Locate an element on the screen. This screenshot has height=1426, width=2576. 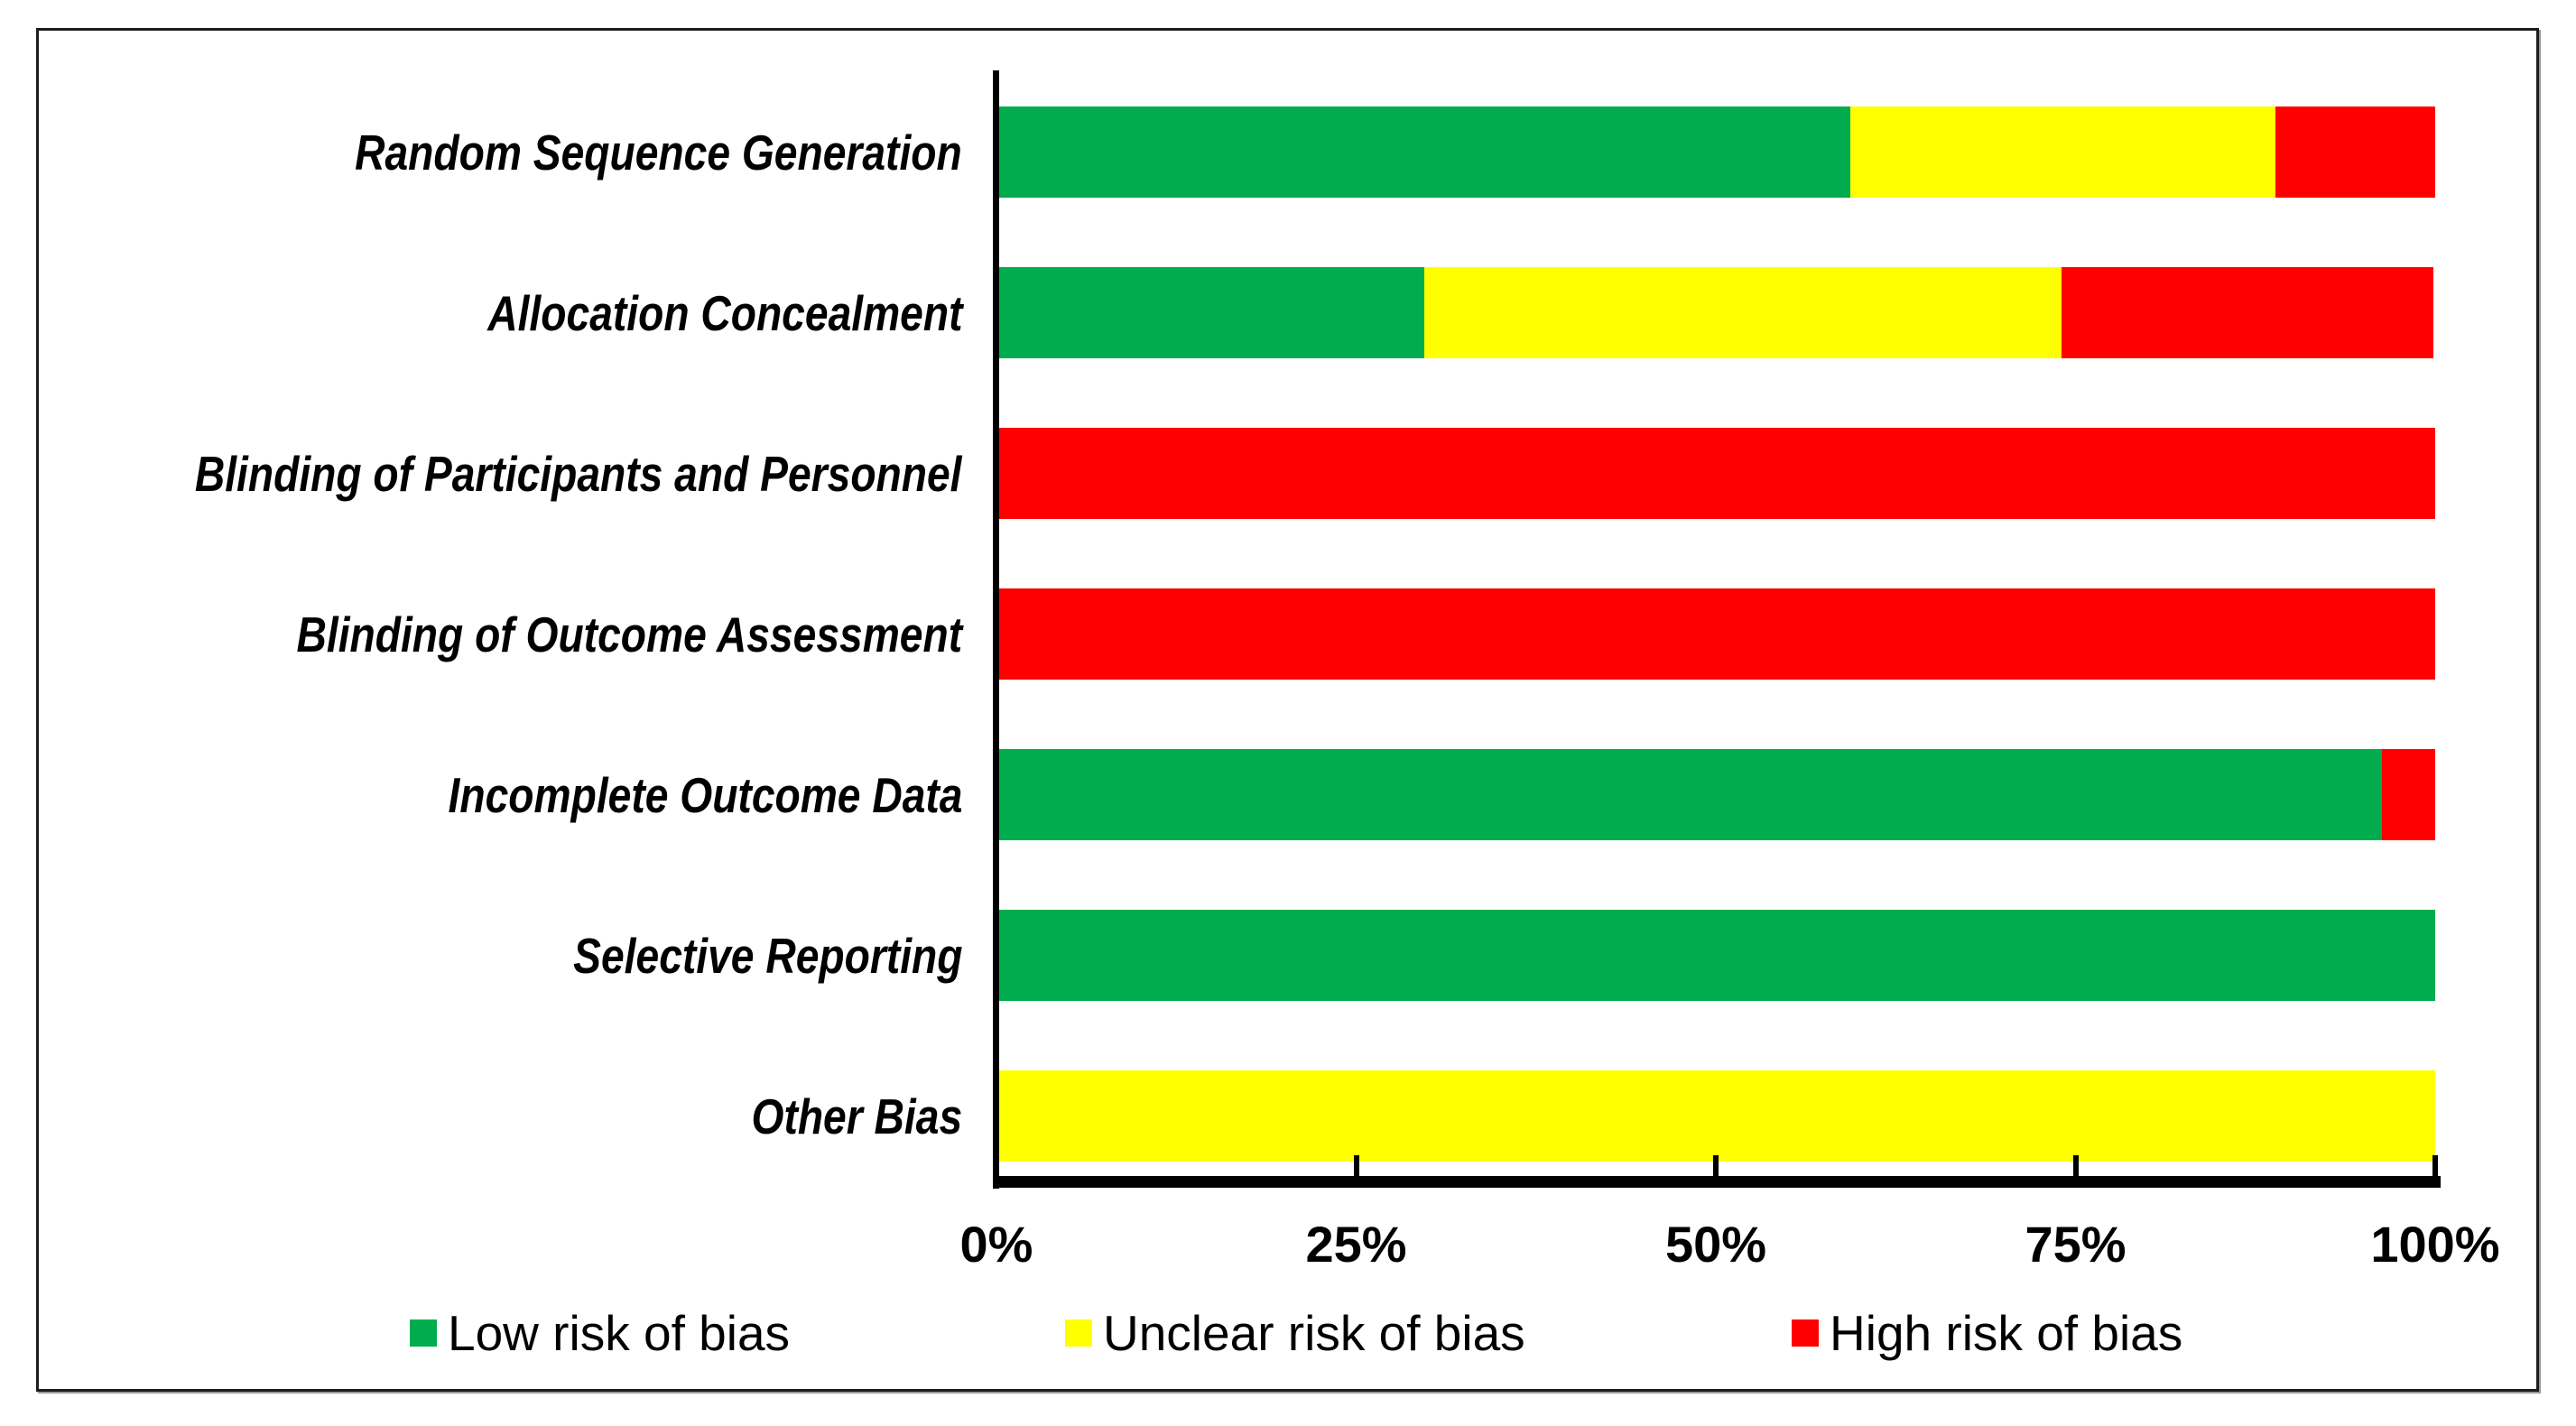
category-label: Blinding of Participants and Personnel is located at coordinates (578, 473).